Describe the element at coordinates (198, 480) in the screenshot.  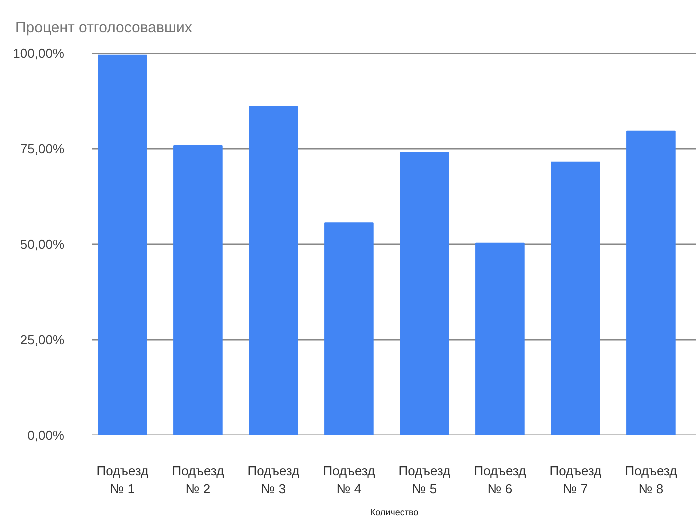
I see `x-tick-label: Подъезд № 2` at that location.